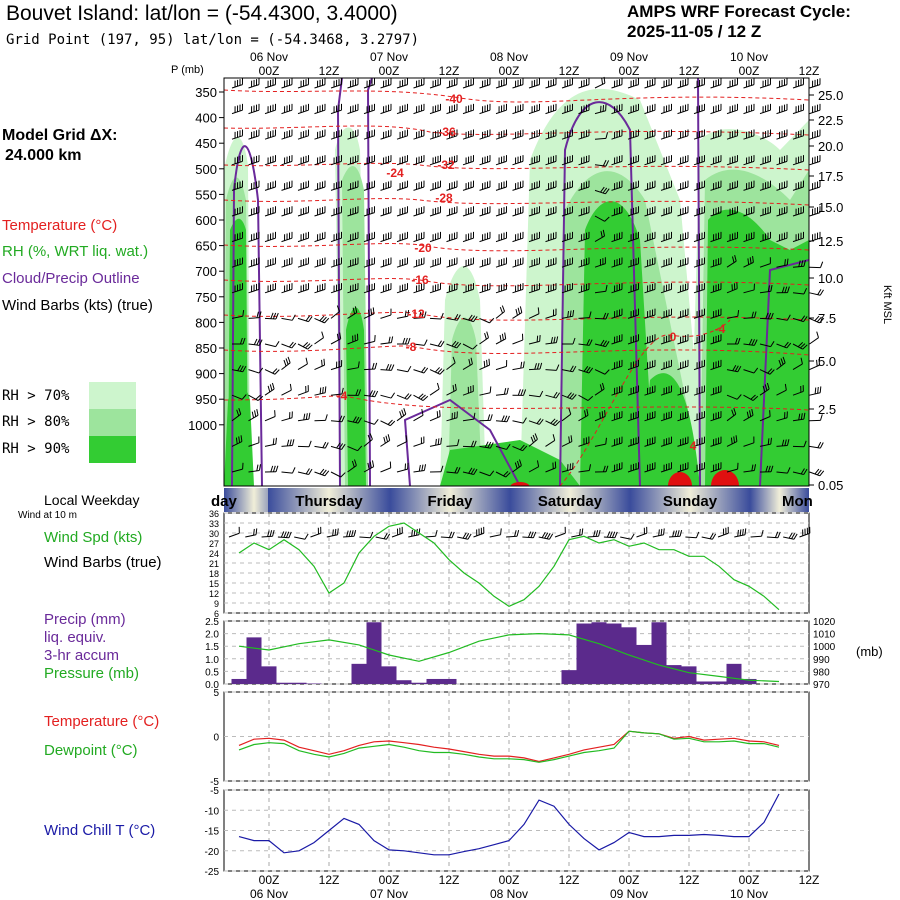 The width and height of the screenshot is (900, 900). What do you see at coordinates (516, 652) in the screenshot?
I see `precip-panel-frame` at bounding box center [516, 652].